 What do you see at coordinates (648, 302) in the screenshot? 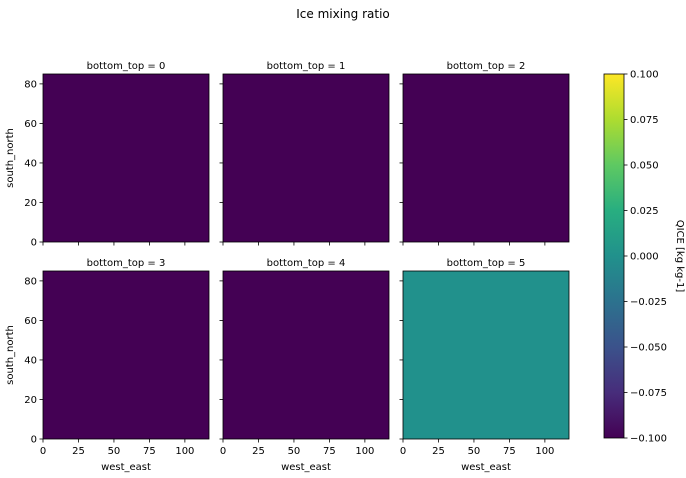
I see `colorbar-tick-label: −0.025` at bounding box center [648, 302].